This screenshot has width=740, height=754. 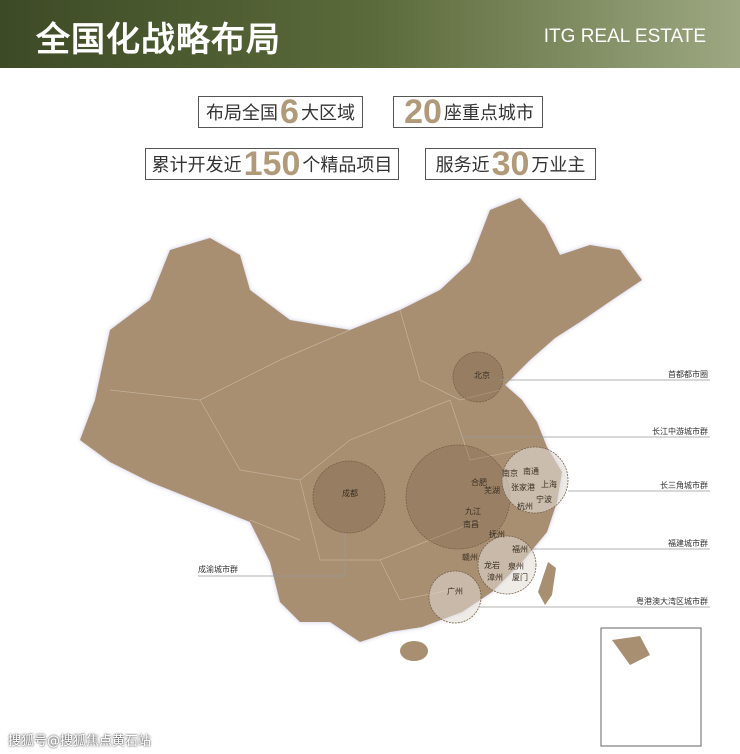 I want to click on region-label-fujian: 福建城市群, so click(x=688, y=543).